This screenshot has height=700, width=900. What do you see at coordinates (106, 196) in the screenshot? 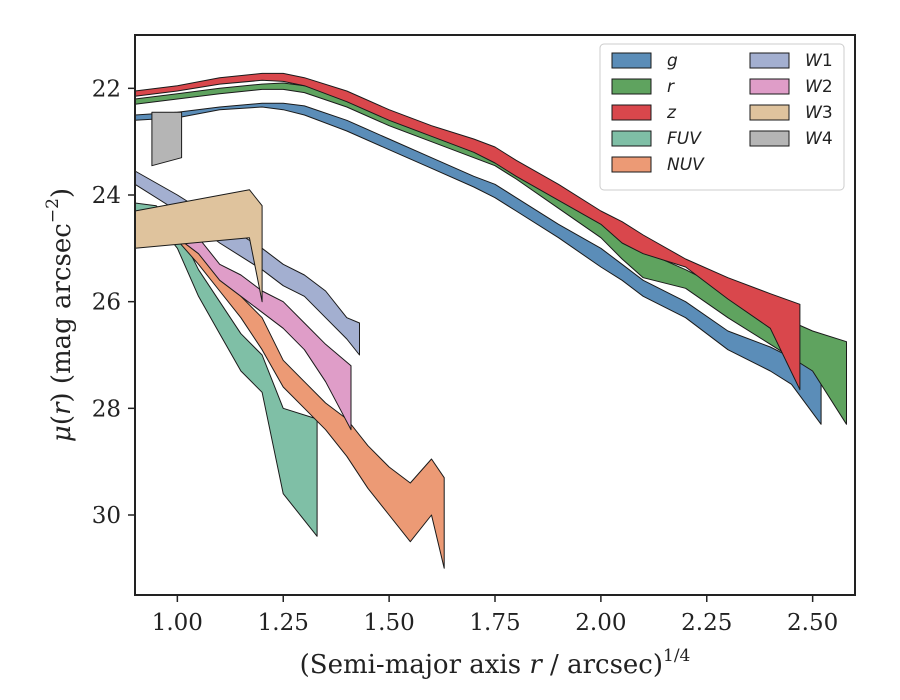
I see `y-tick-label: 24` at bounding box center [106, 196].